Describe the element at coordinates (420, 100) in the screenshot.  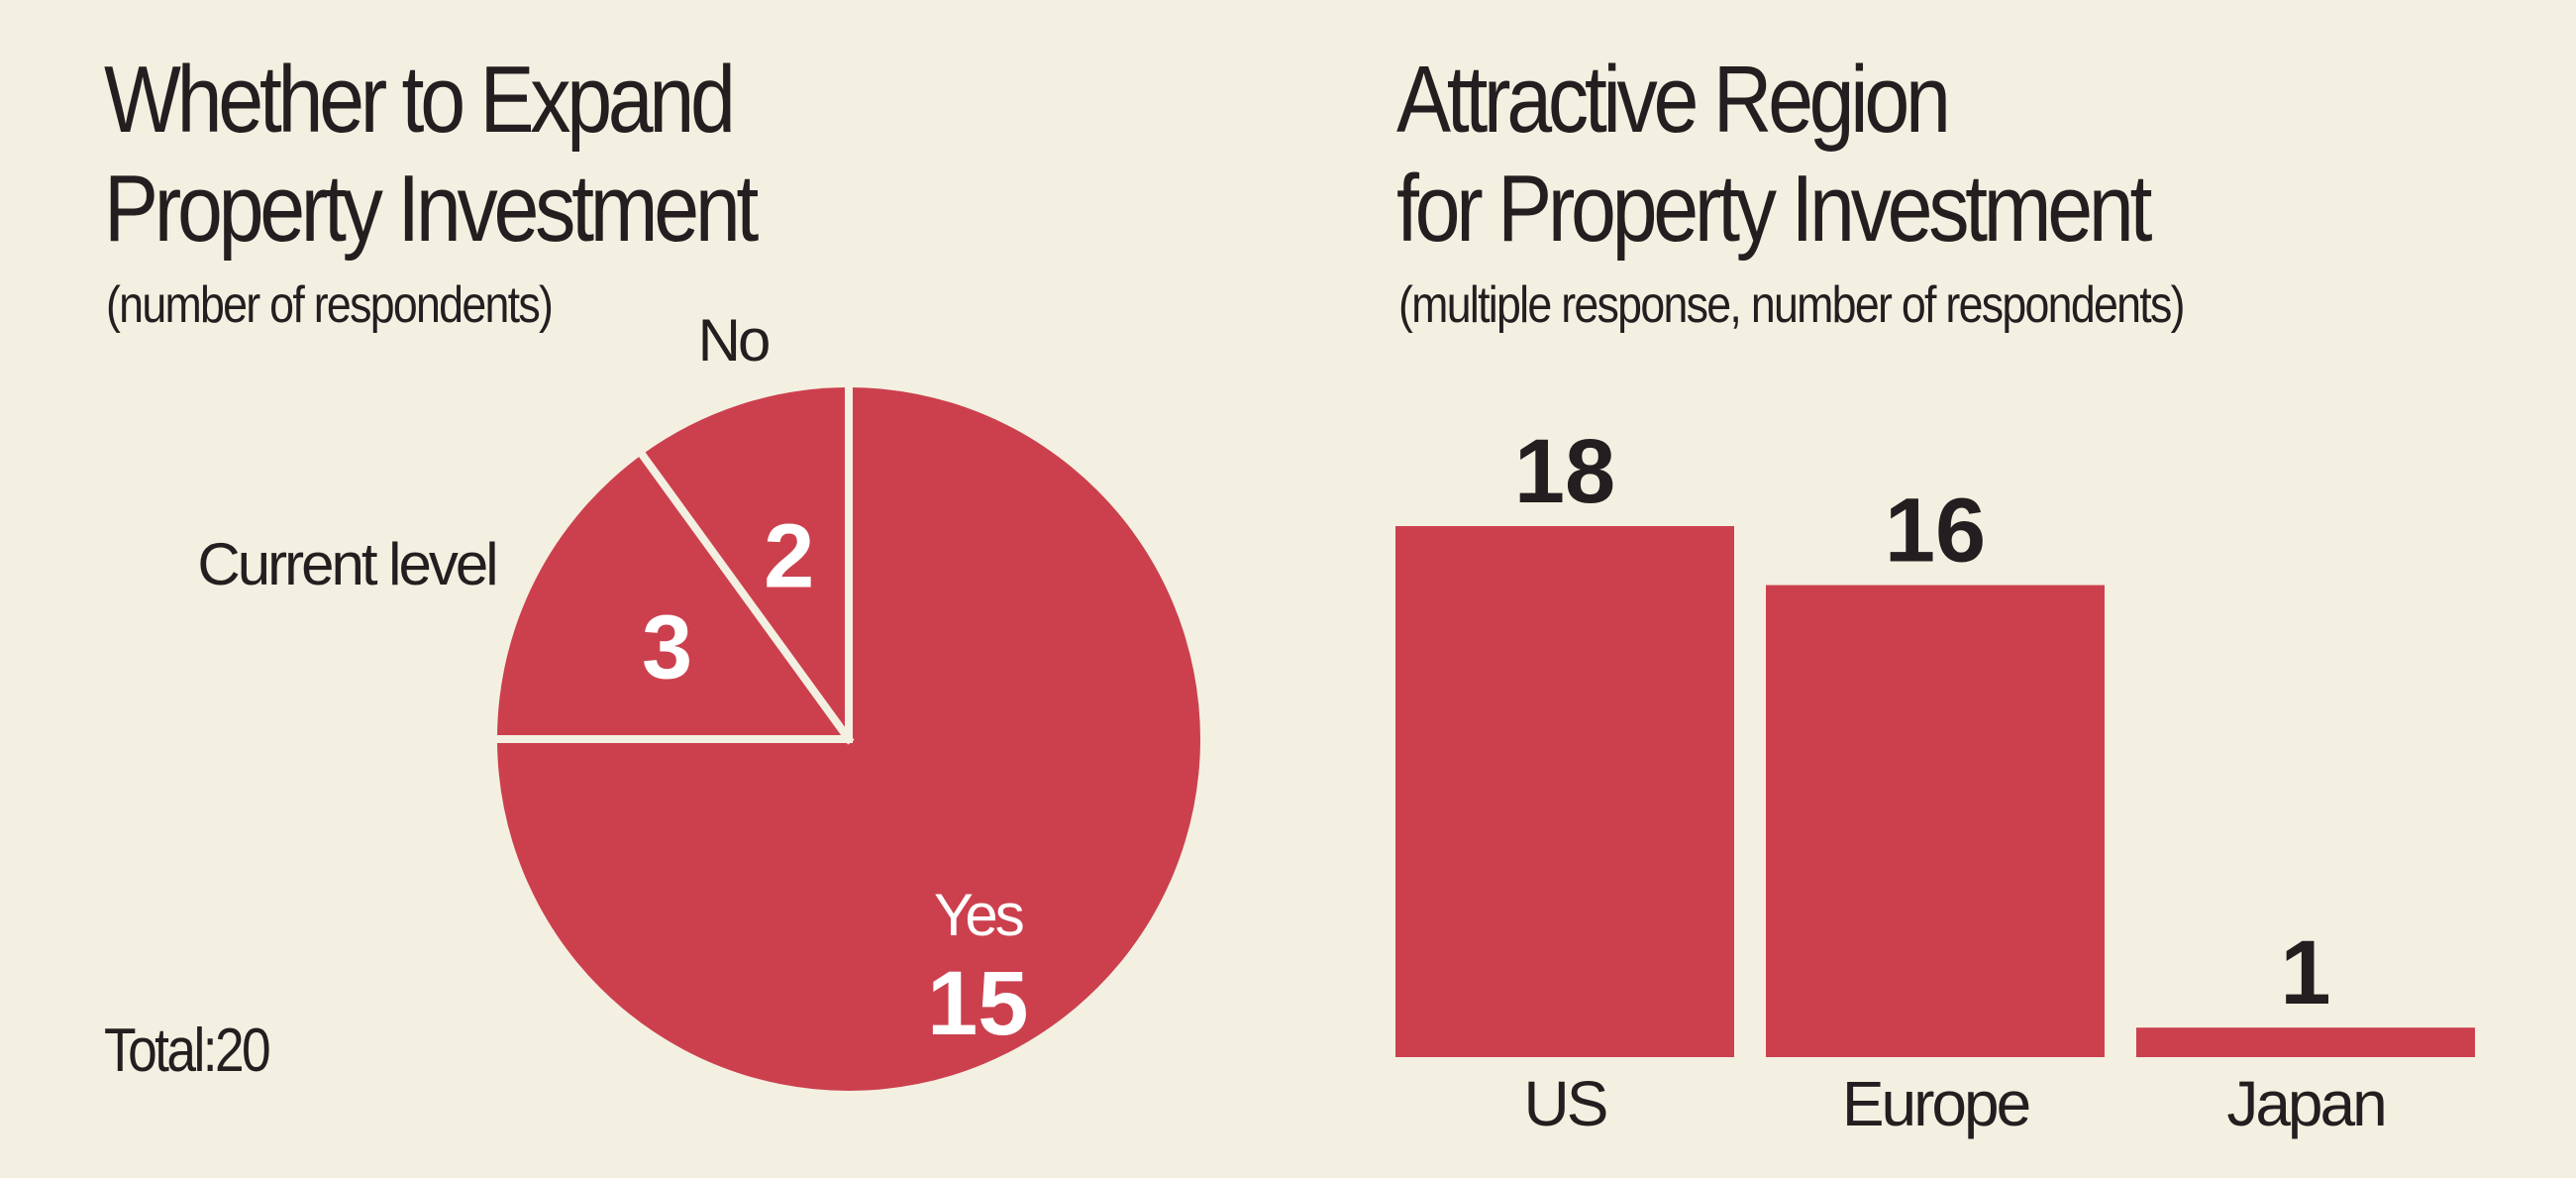
I see `pie-title-line-1: Whether to Expand` at that location.